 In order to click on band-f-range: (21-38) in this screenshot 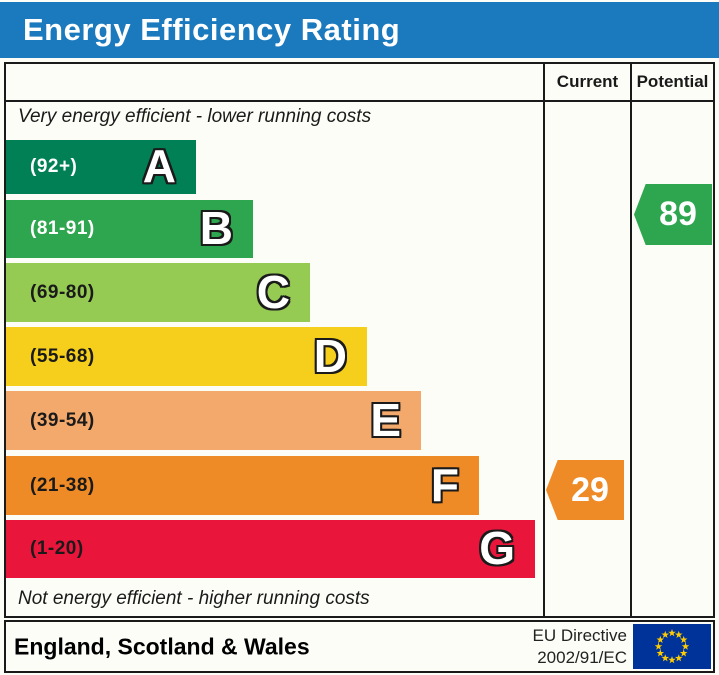, I will do `click(62, 485)`.